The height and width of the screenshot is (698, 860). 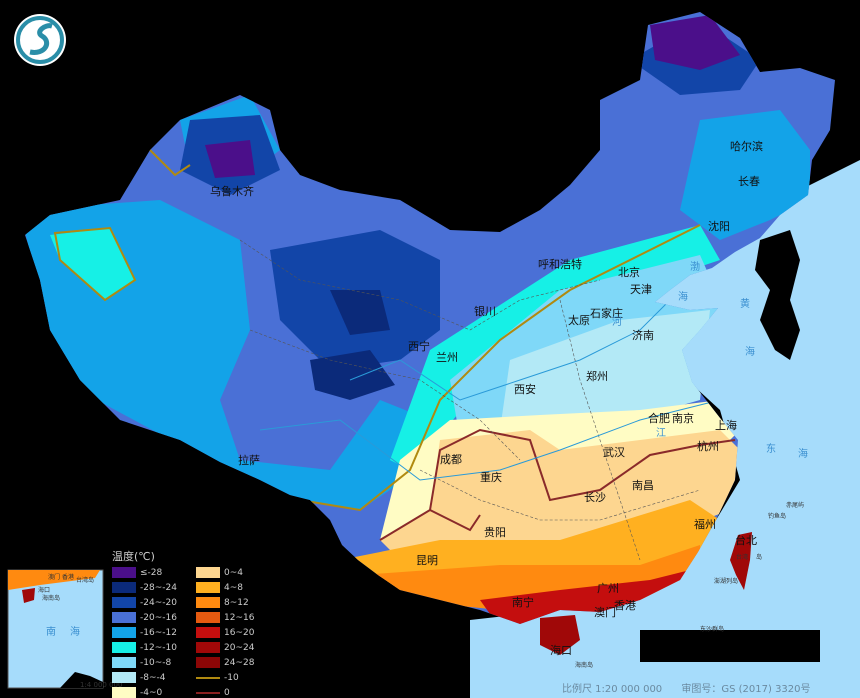 I want to click on city-label: 澳门, so click(x=605, y=612).